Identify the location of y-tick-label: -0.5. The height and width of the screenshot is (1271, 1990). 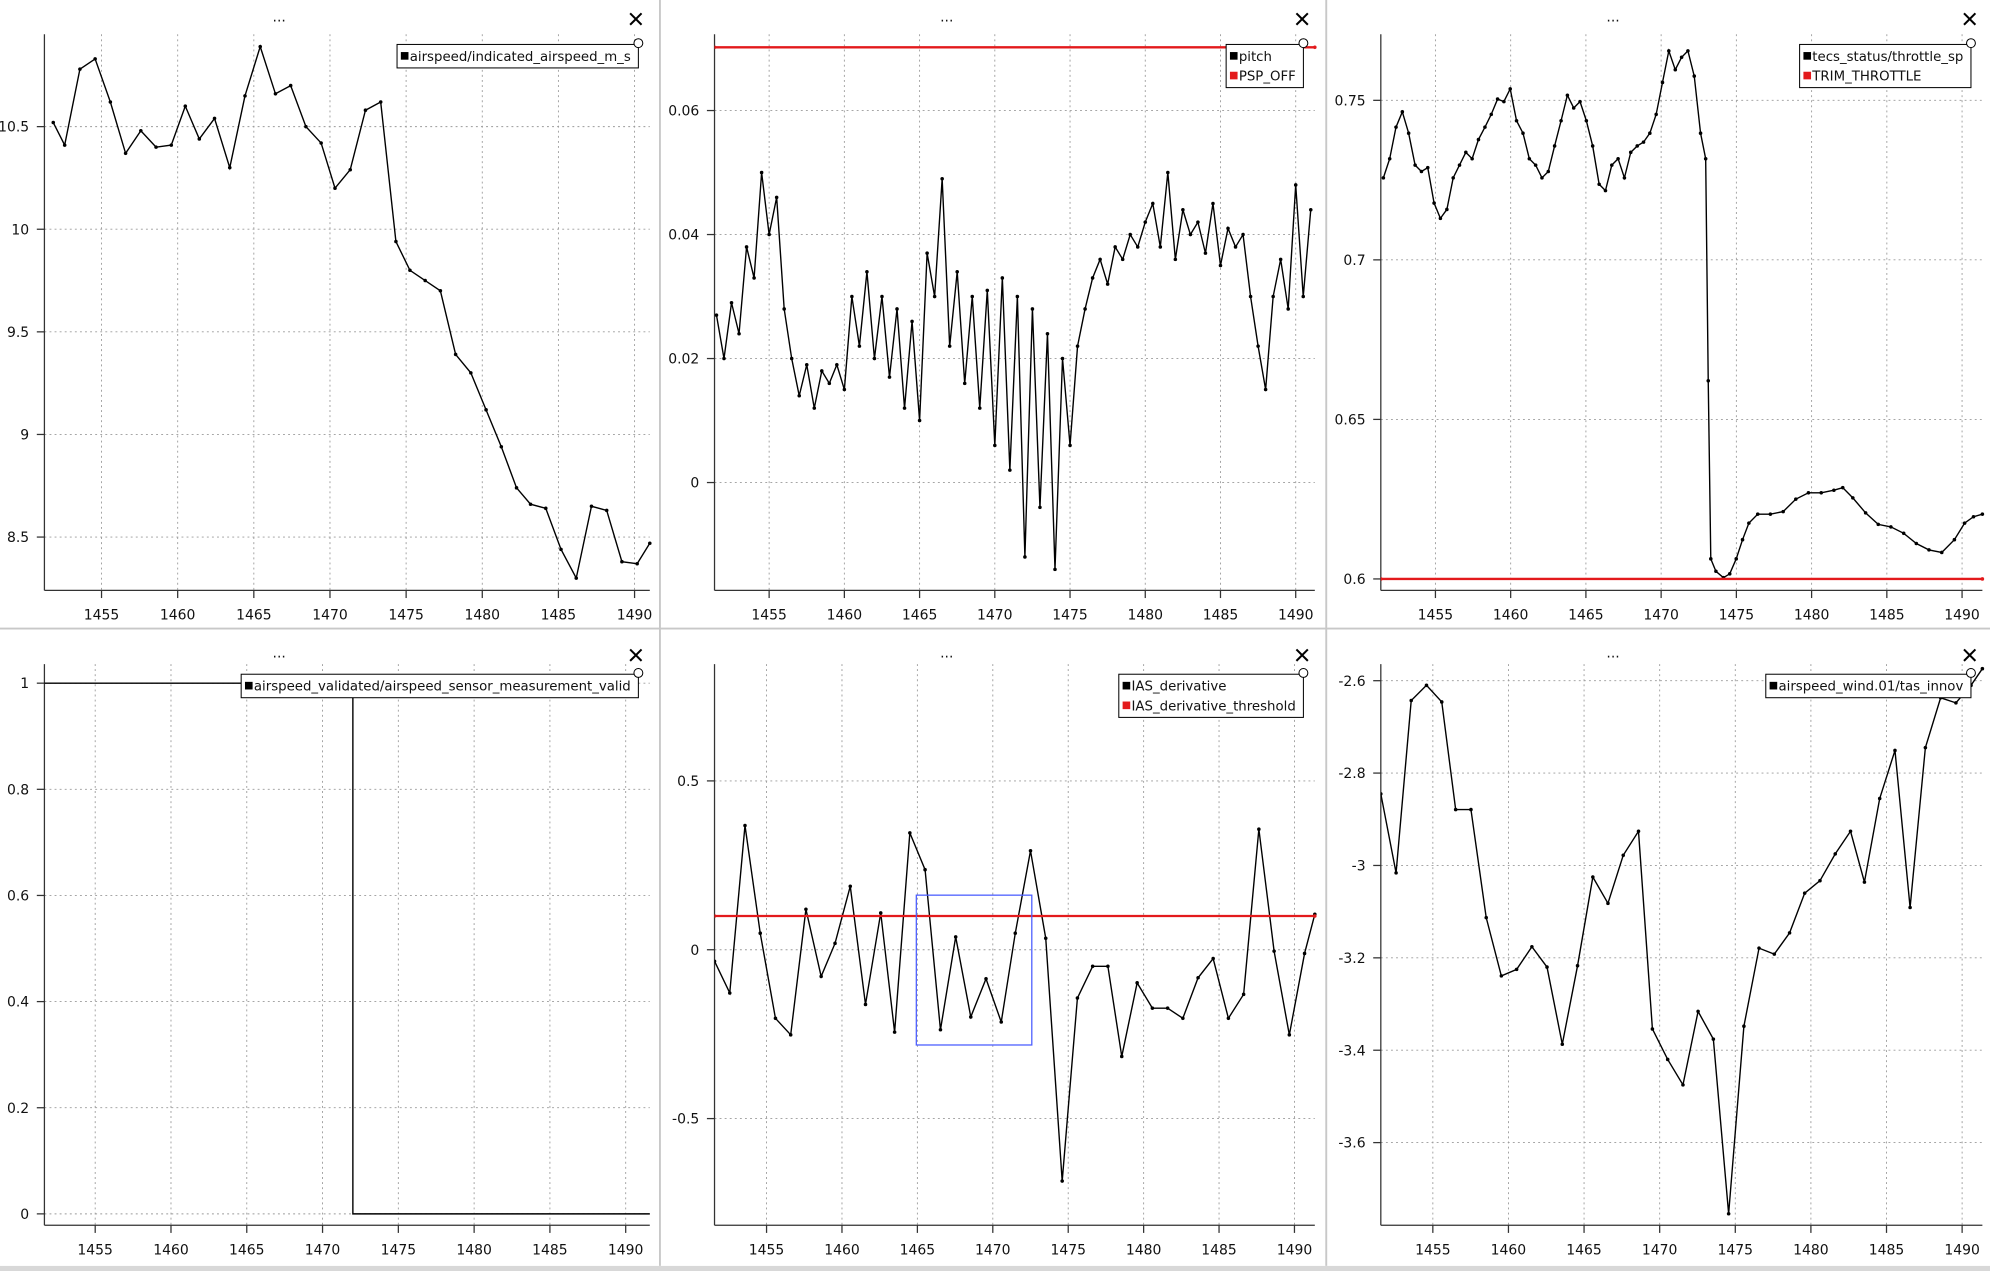
(685, 1120).